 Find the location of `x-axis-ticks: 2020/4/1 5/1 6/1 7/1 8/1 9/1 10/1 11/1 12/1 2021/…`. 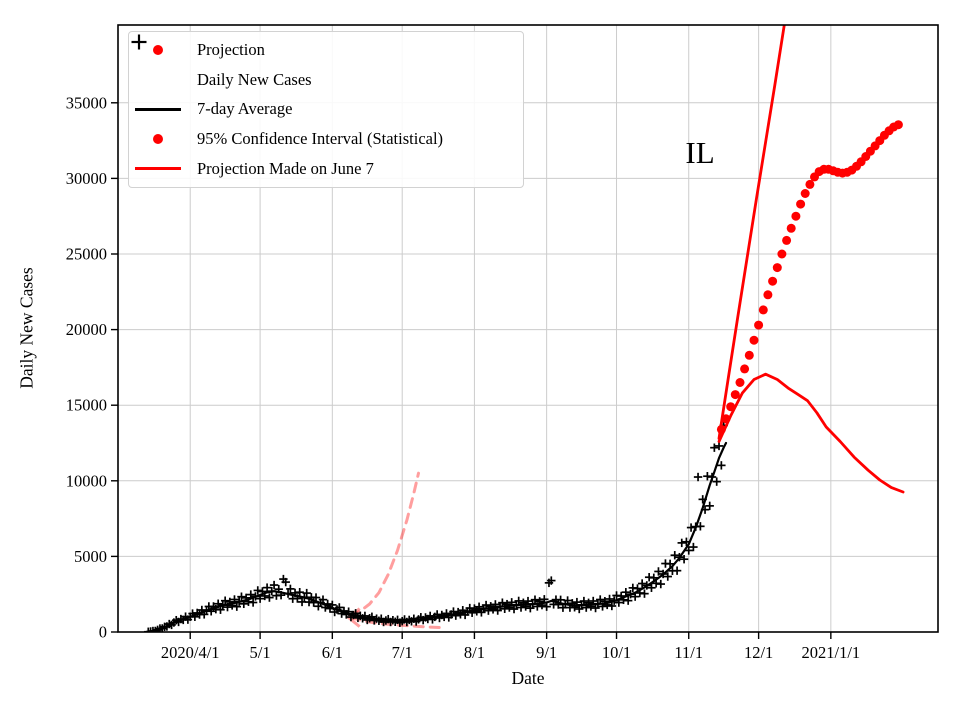

x-axis-ticks: 2020/4/1 5/1 6/1 7/1 8/1 9/1 10/1 11/1 12/1 2021/… is located at coordinates (510, 647).